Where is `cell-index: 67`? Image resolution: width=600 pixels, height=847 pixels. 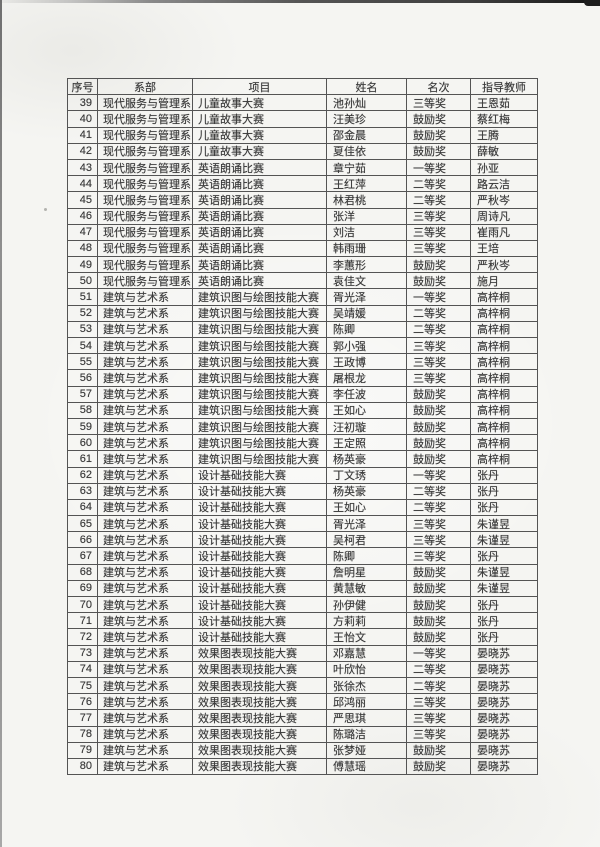 cell-index: 67 is located at coordinates (83, 556).